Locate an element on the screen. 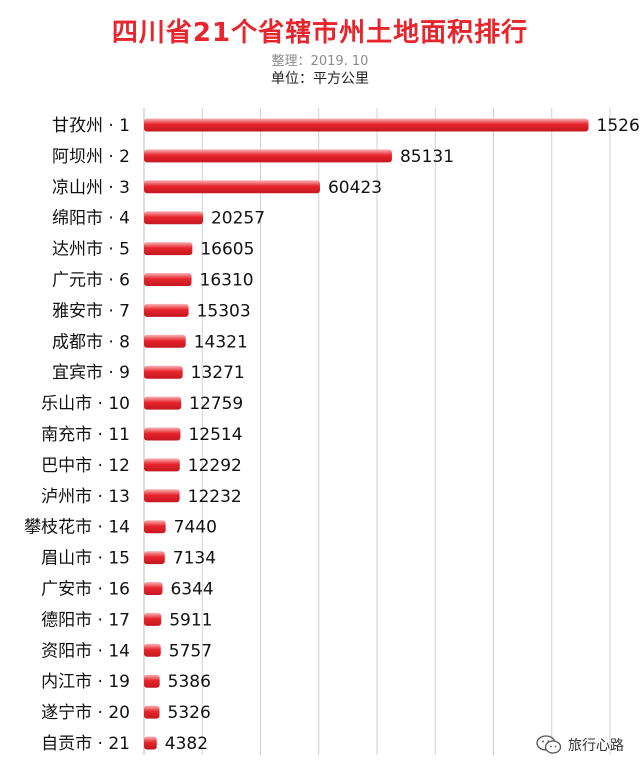 This screenshot has width=640, height=775. value-label: 6344 is located at coordinates (191, 590).